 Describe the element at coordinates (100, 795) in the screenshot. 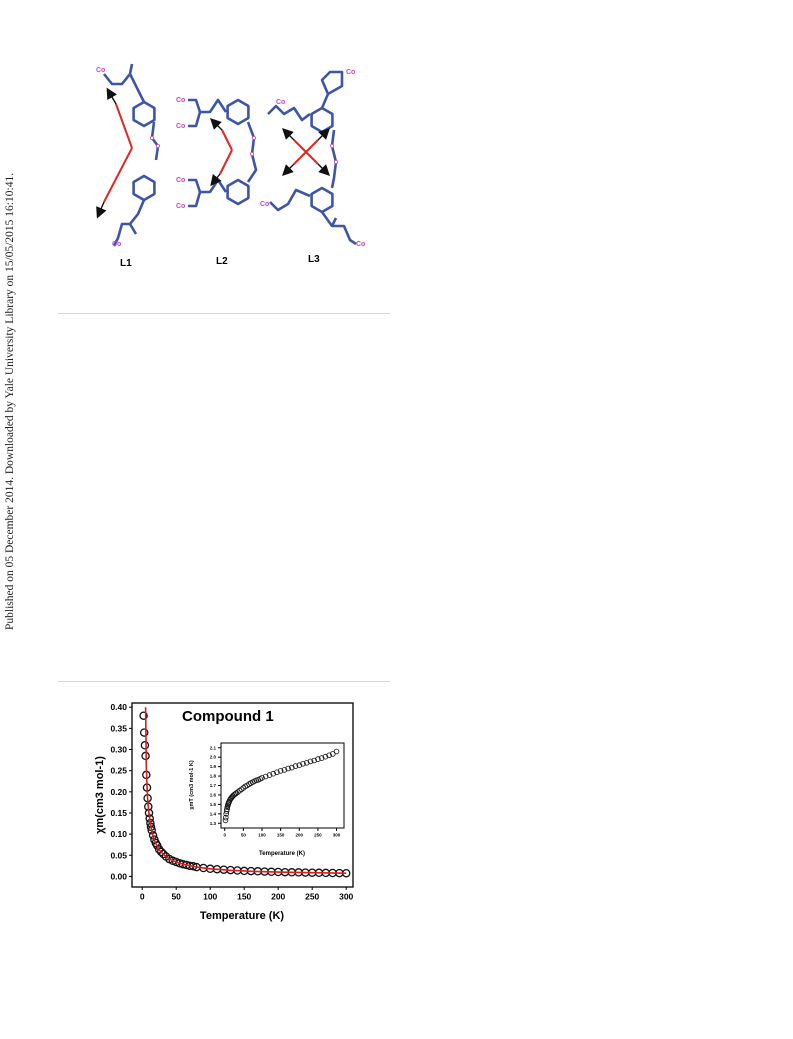

I see `main-y-axis-label: χm(cm3 mol-1)` at that location.